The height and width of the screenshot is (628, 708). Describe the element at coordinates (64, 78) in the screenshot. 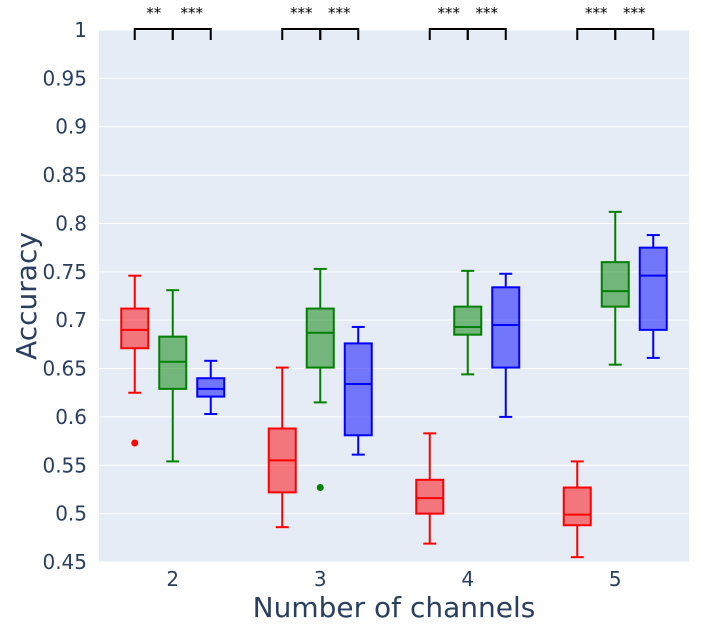

I see `y-tick-label: 0.95` at that location.